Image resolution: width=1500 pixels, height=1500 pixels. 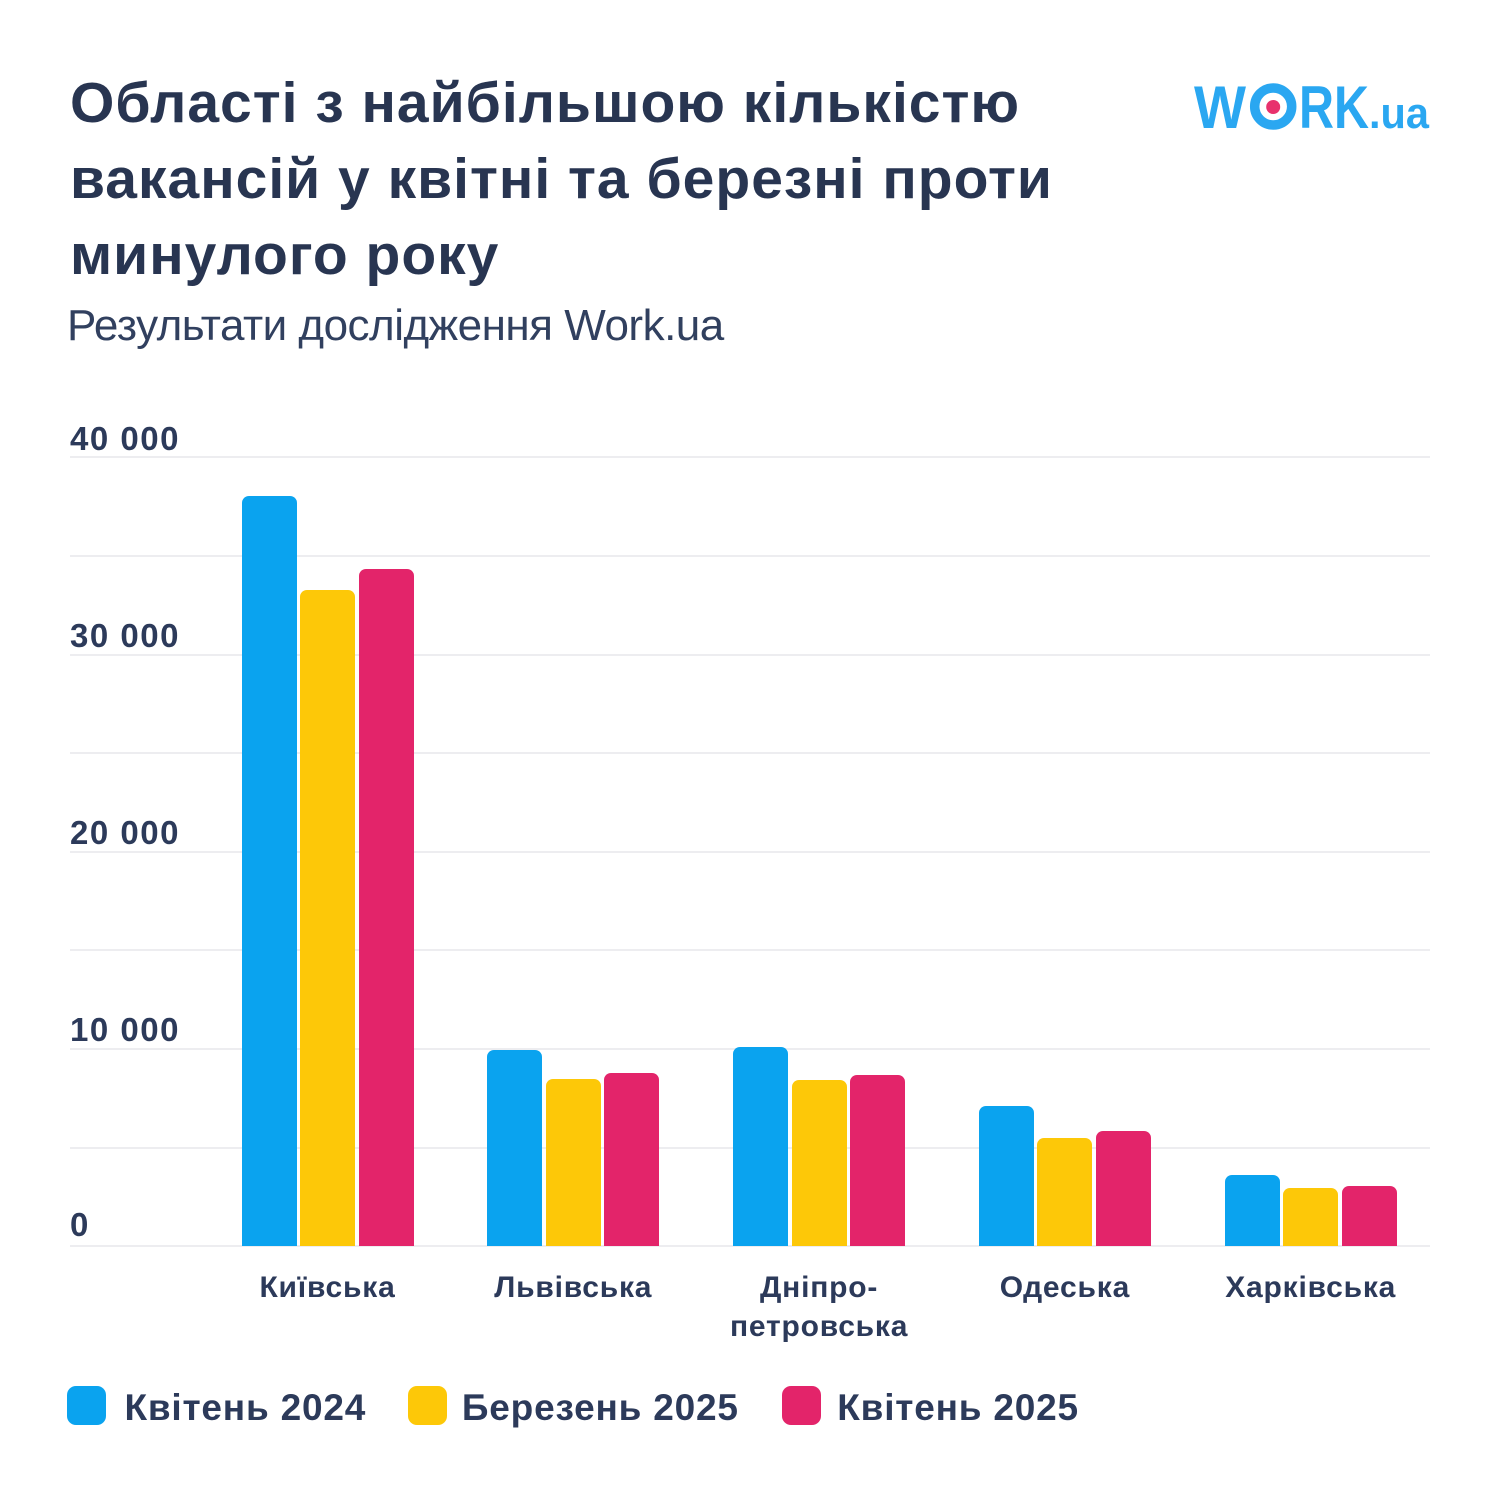 What do you see at coordinates (1334, 105) in the screenshot?
I see `svg-text: RK` at bounding box center [1334, 105].